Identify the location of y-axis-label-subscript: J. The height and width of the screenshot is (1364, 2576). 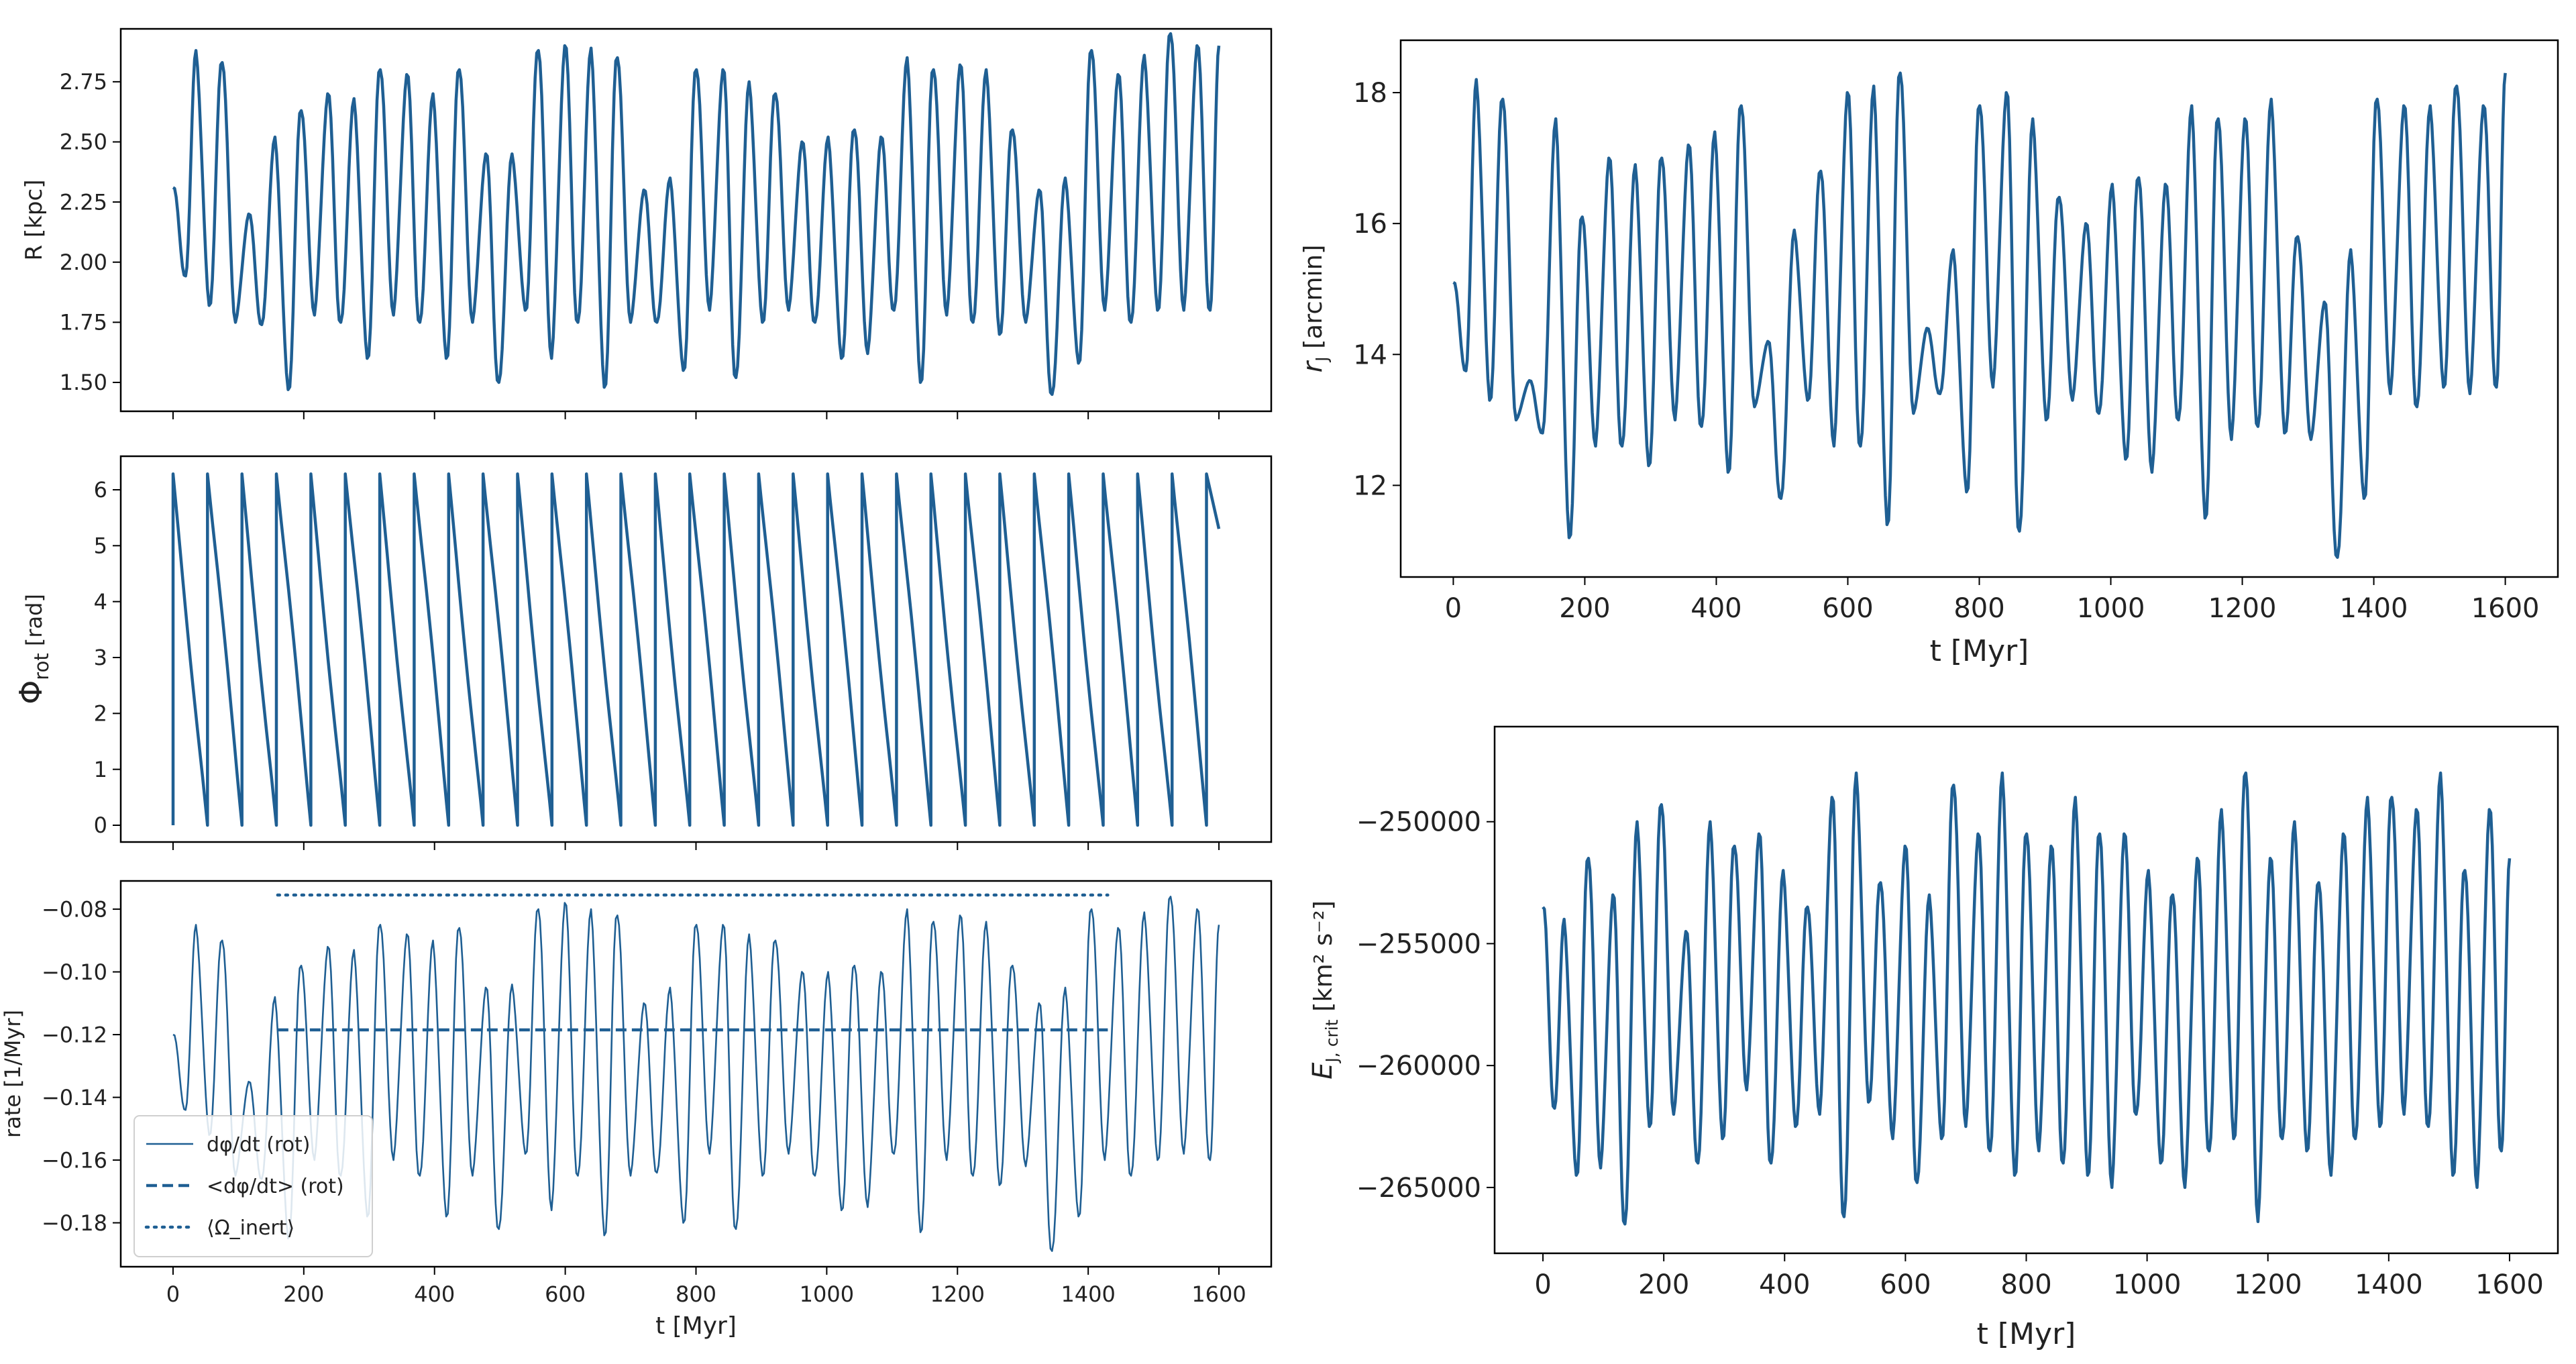
(1322, 360).